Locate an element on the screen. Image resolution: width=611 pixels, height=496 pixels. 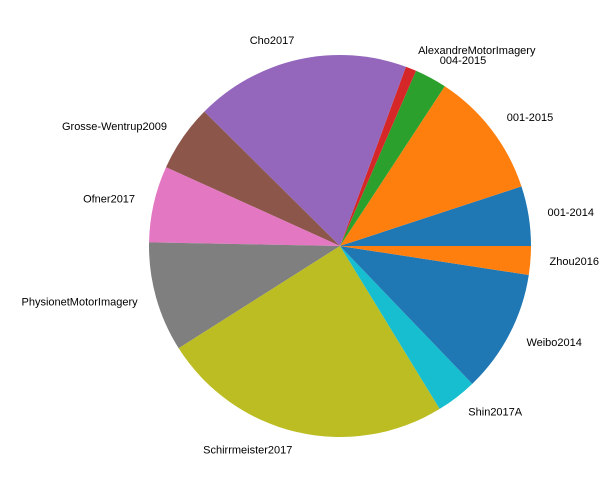
pie-label-9: Shin2017A is located at coordinates (495, 412).